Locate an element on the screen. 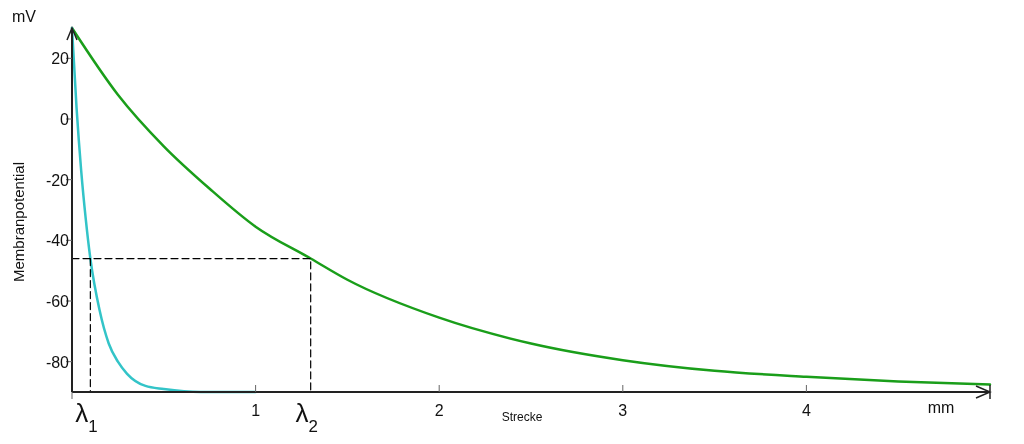 The height and width of the screenshot is (444, 1024). x-tick-label: 2 is located at coordinates (439, 410).